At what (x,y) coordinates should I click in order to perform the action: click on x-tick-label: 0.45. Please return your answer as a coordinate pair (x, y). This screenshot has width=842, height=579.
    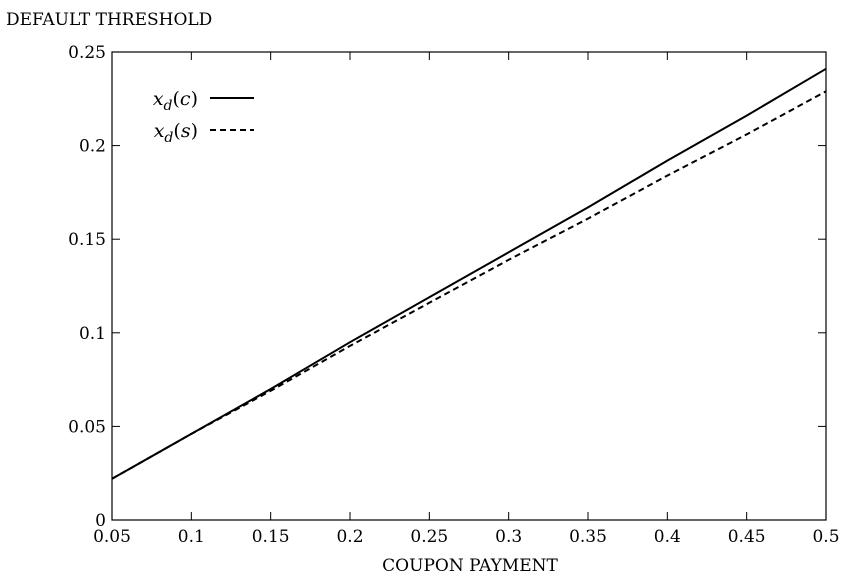
    Looking at the image, I should click on (747, 537).